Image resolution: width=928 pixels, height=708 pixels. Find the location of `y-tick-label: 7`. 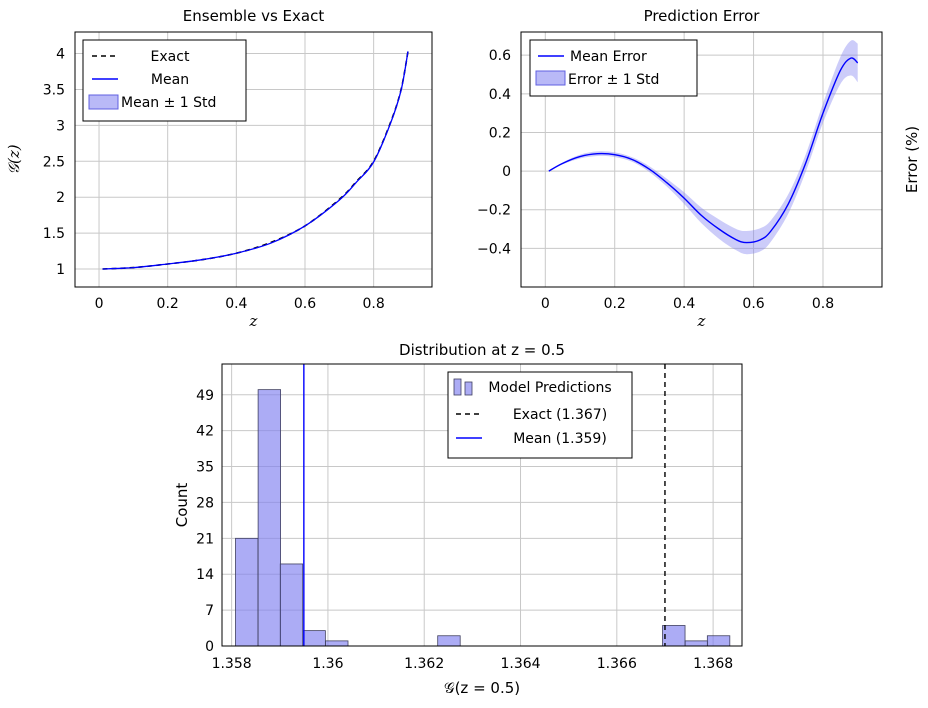

y-tick-label: 7 is located at coordinates (209, 611).